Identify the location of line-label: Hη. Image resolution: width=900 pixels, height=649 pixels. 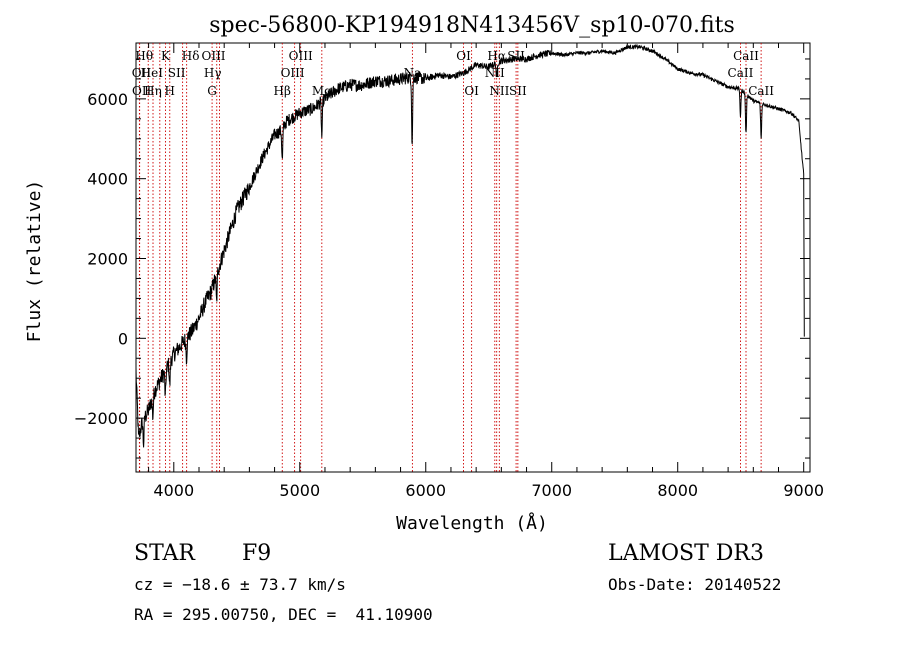
(153, 91).